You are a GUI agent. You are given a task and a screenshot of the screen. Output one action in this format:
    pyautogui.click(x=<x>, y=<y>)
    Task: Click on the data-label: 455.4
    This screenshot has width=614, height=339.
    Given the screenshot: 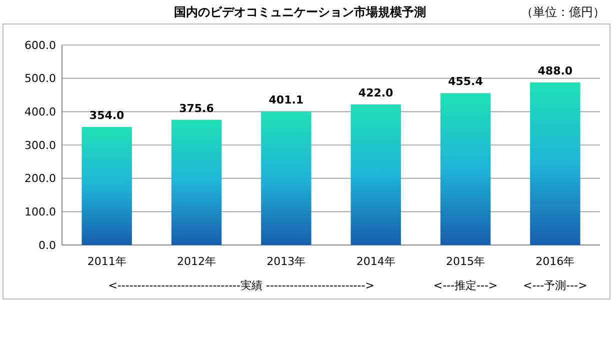 What is the action you would take?
    pyautogui.click(x=466, y=81)
    